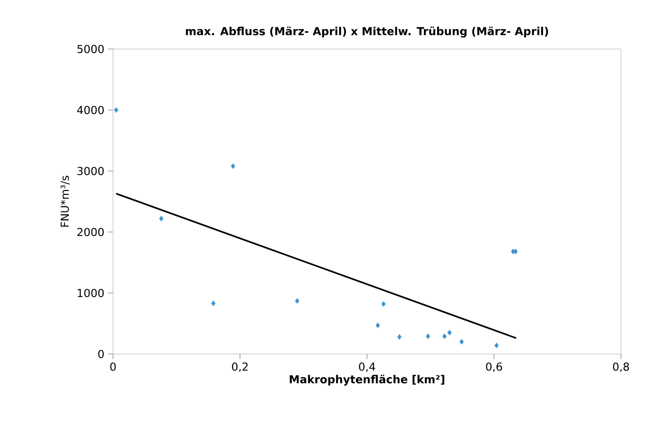 Image resolution: width=655 pixels, height=424 pixels. Describe the element at coordinates (90, 49) in the screenshot. I see `y-tick-label: 5000` at that location.